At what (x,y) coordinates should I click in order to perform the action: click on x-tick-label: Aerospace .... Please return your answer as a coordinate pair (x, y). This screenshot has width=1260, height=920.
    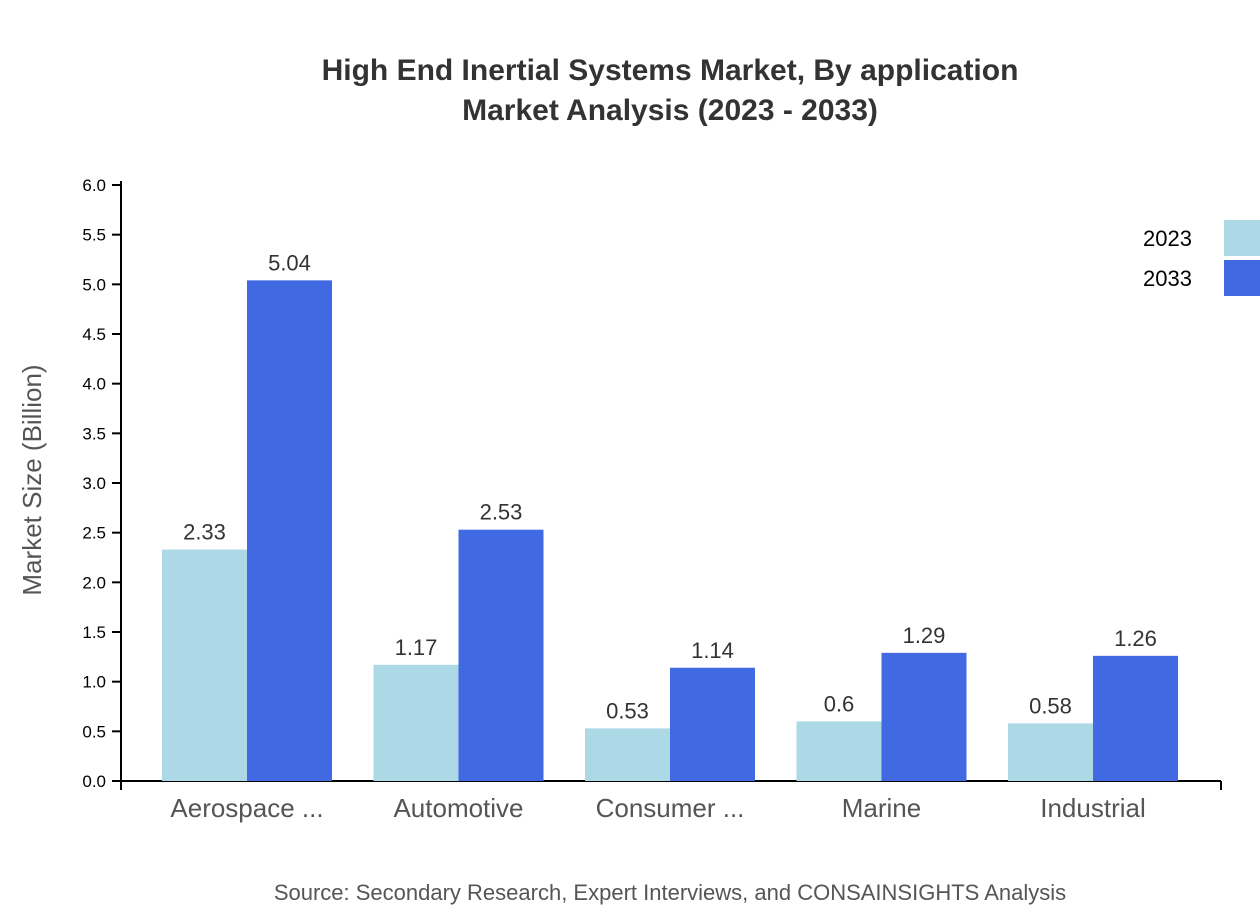
    Looking at the image, I should click on (246, 808).